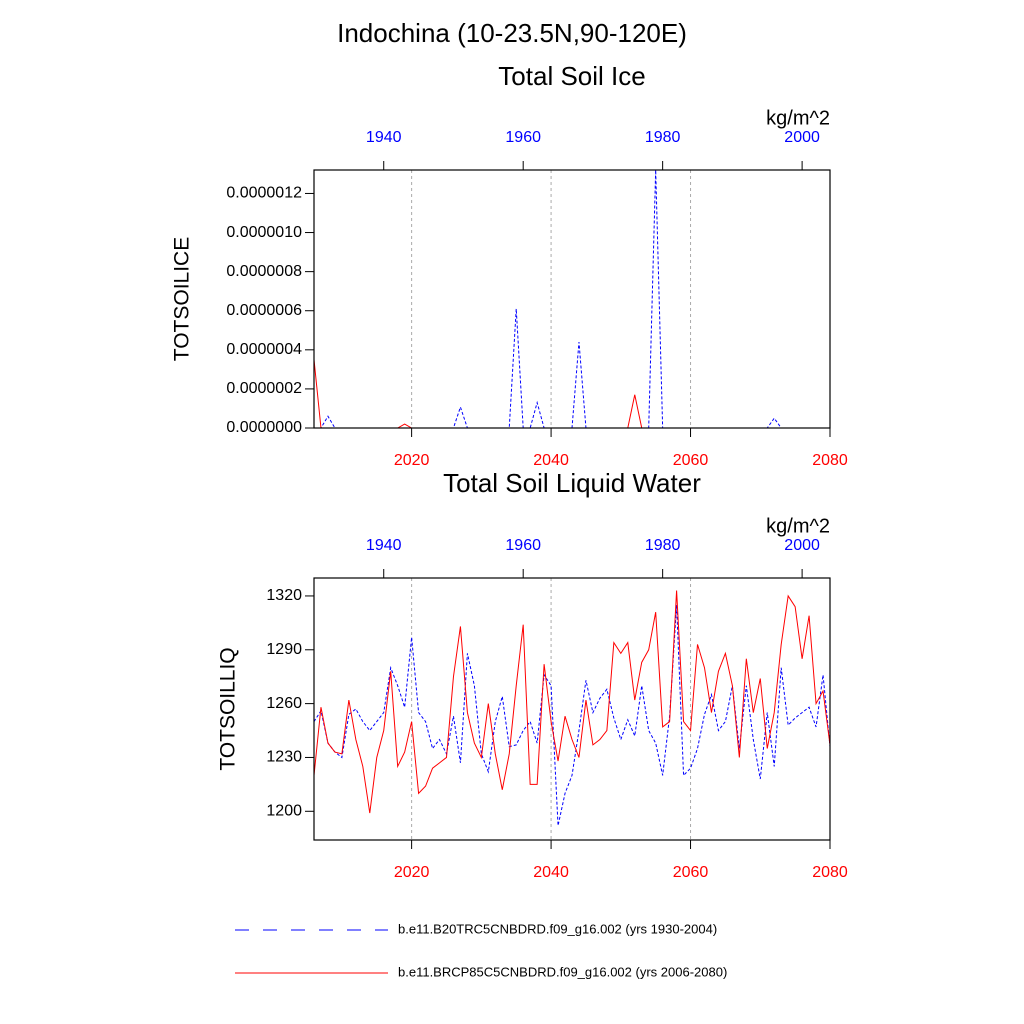 The image size is (1024, 1024). Describe the element at coordinates (264, 349) in the screenshot. I see `y-tick-label: 0.0000004` at that location.